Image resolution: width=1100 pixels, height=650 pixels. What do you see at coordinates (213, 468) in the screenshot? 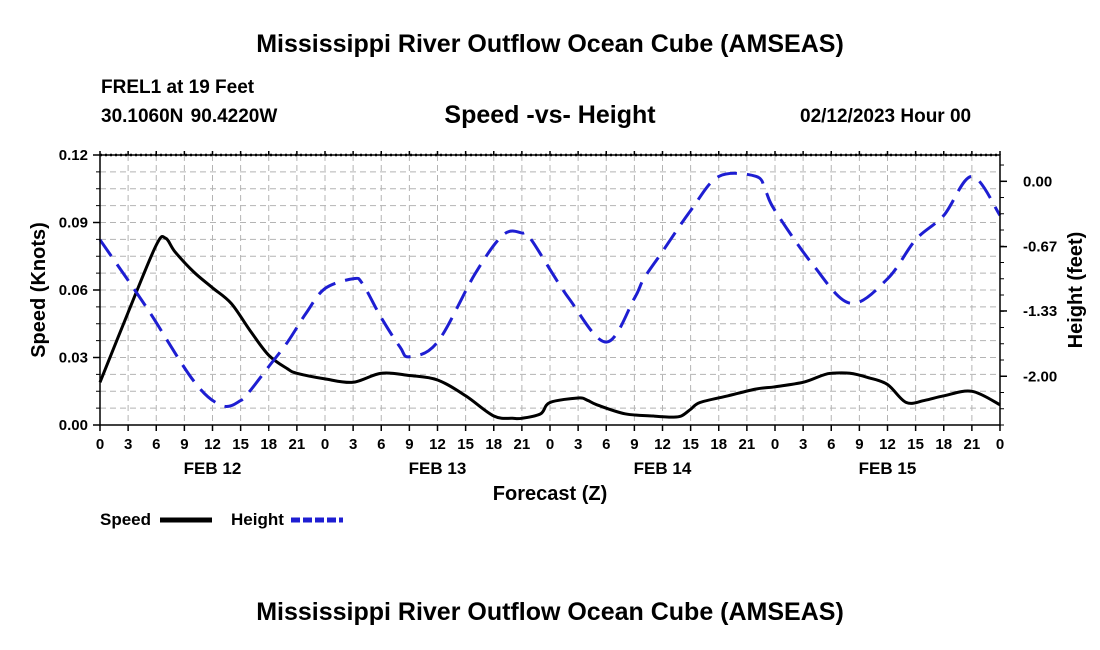
I see `date-label: FEB 12` at bounding box center [213, 468].